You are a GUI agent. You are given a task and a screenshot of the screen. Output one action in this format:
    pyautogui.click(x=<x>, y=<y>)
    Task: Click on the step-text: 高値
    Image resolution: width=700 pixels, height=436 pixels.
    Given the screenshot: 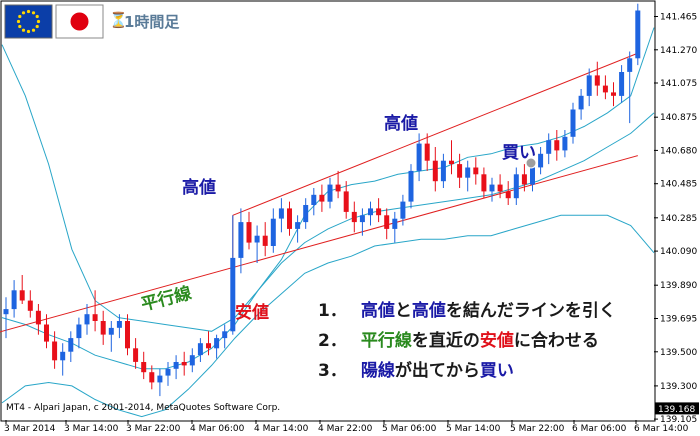 What is the action you would take?
    pyautogui.click(x=428, y=311)
    